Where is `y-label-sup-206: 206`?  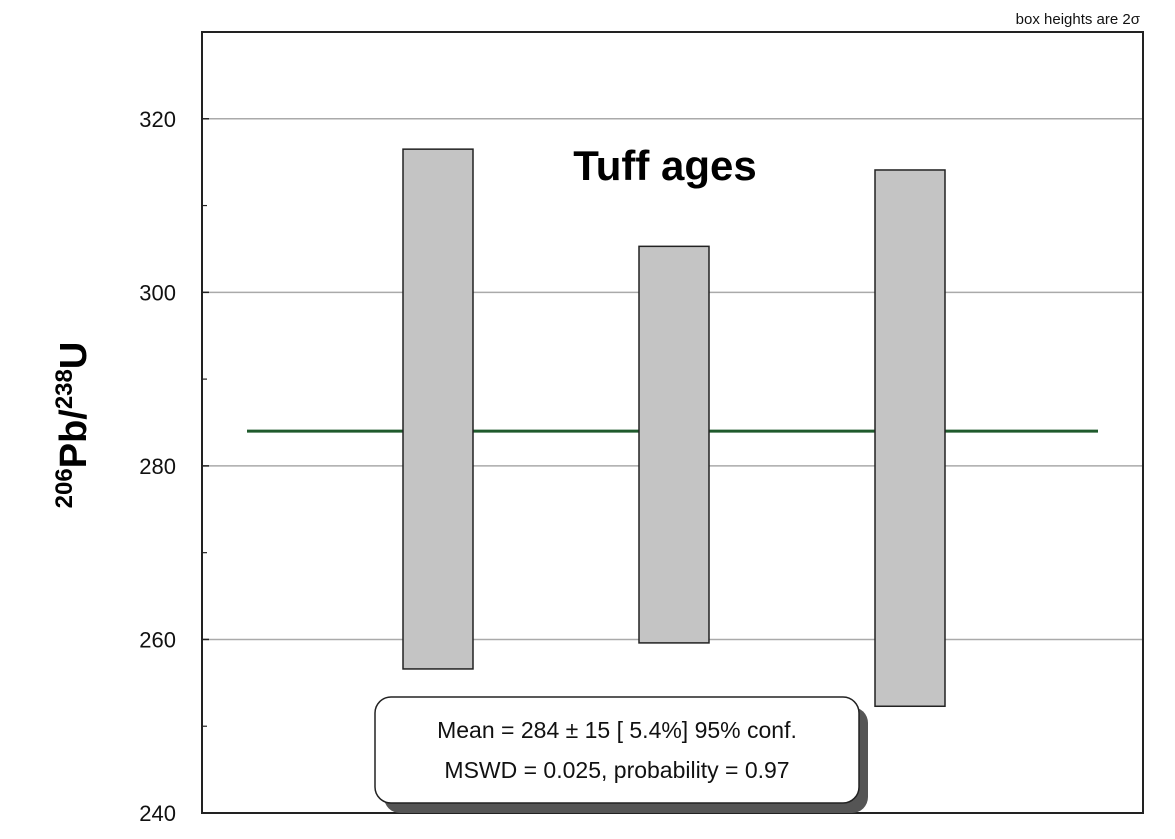
y-label-sup-206: 206 is located at coordinates (64, 488).